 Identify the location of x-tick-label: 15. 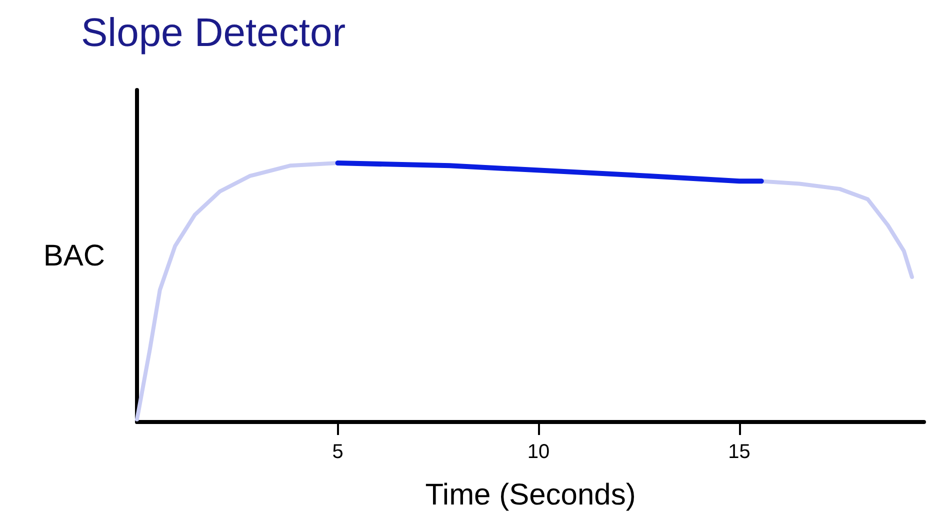
(739, 452).